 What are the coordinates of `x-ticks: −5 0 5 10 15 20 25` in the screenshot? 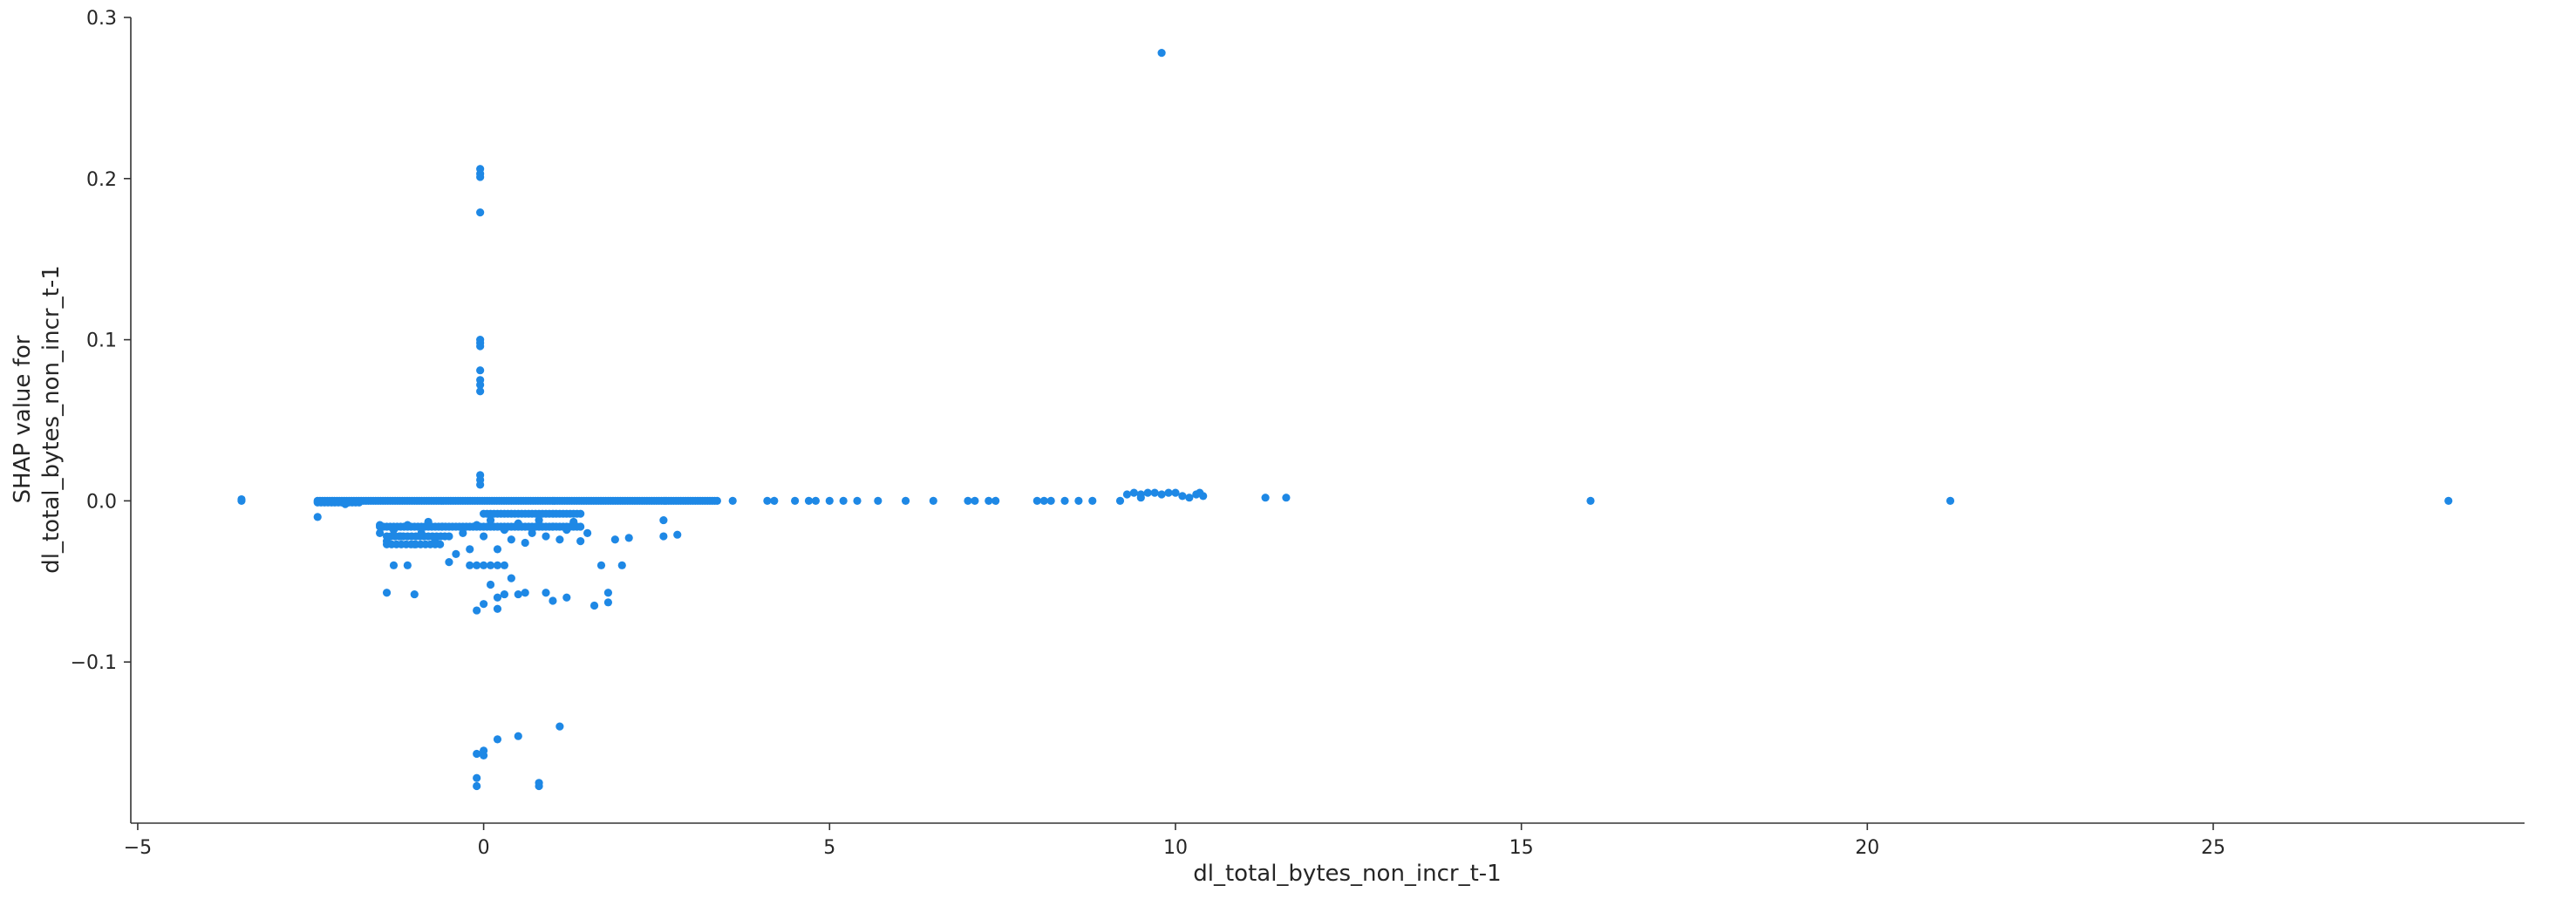 It's located at (1174, 841).